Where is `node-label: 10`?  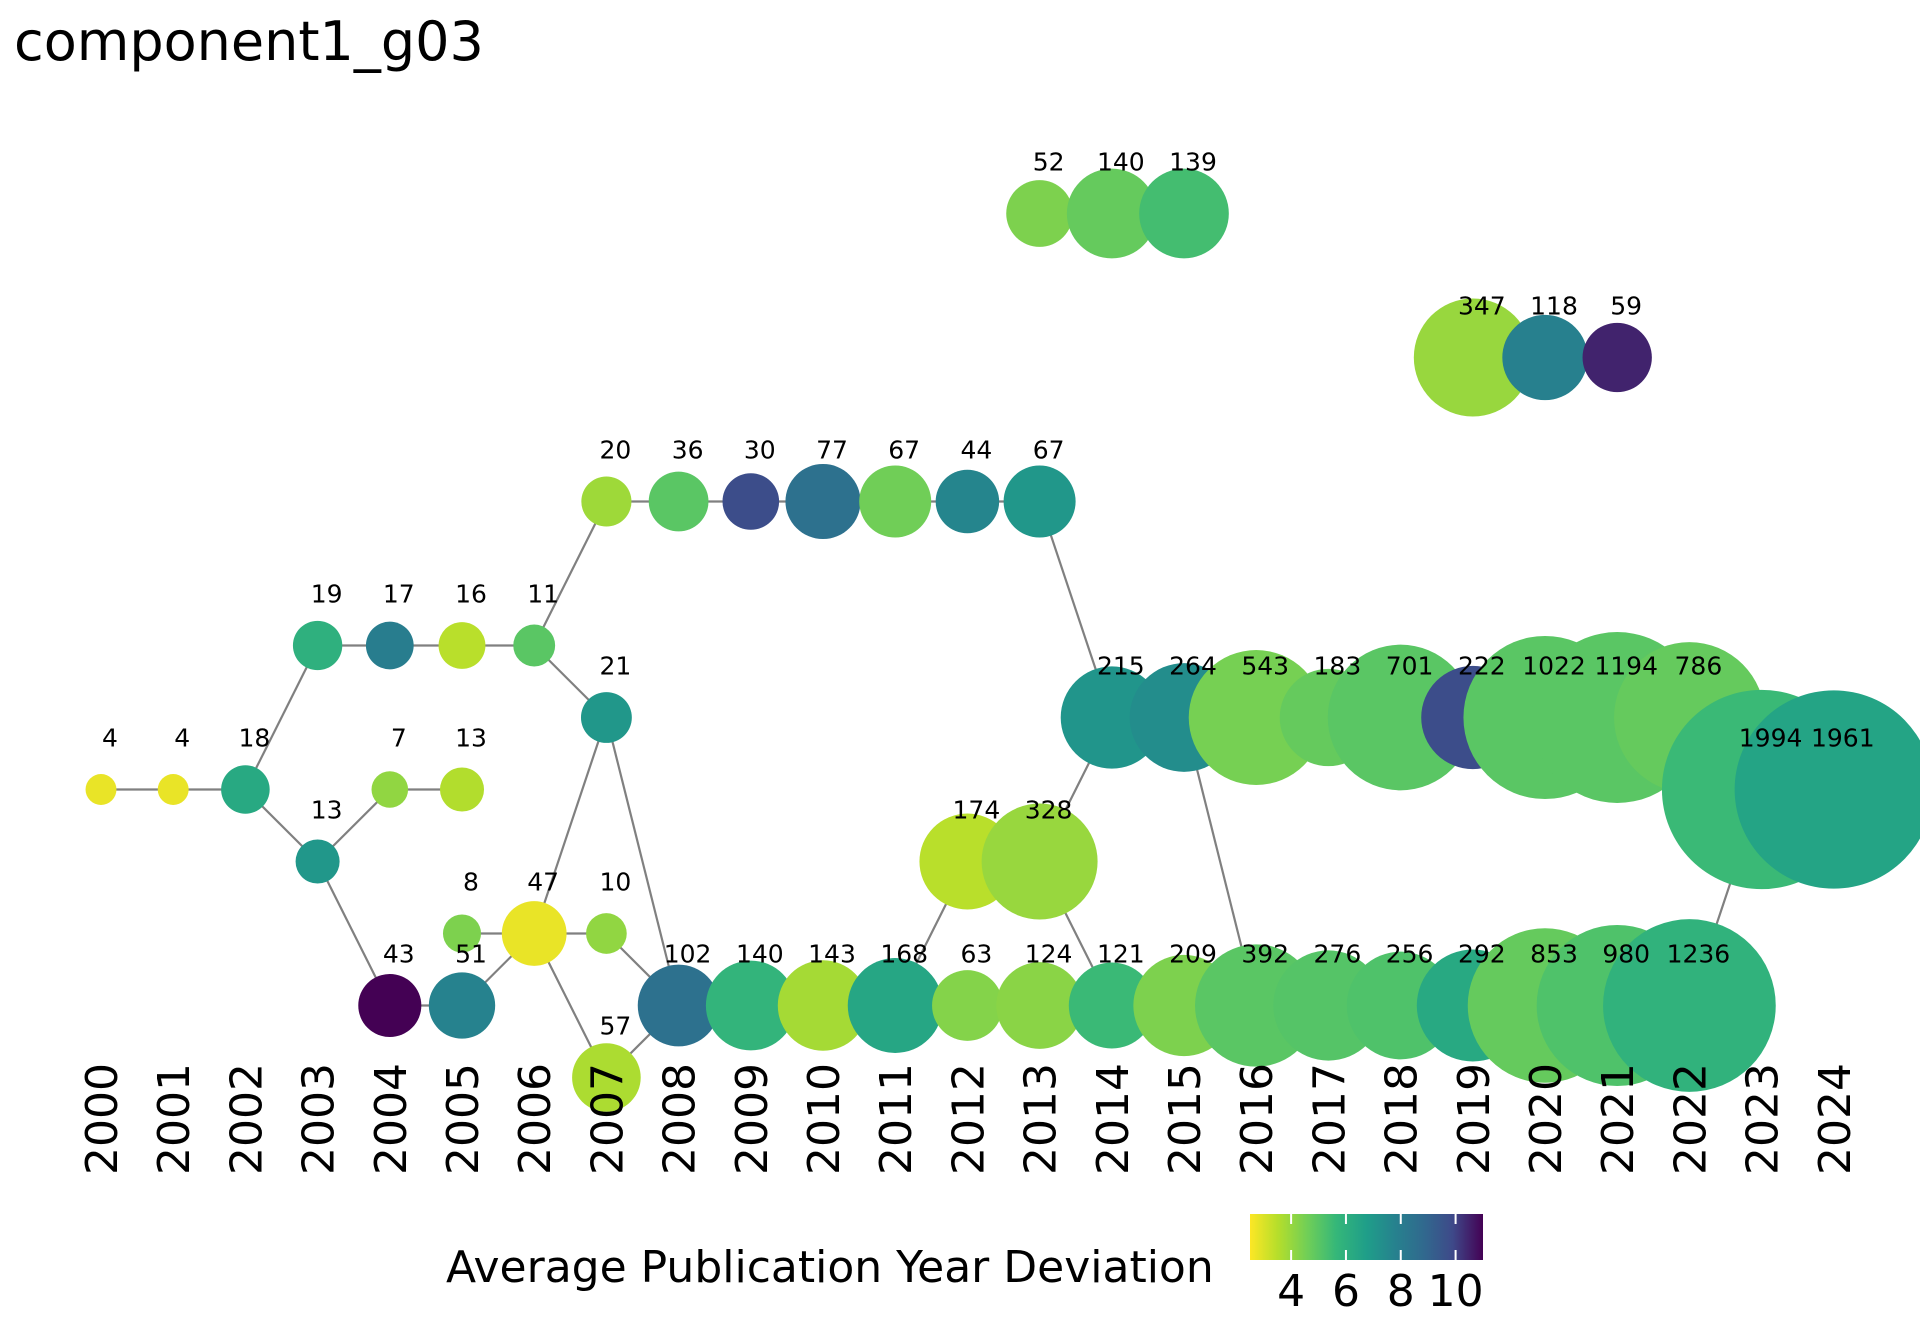
node-label: 10 is located at coordinates (615, 882).